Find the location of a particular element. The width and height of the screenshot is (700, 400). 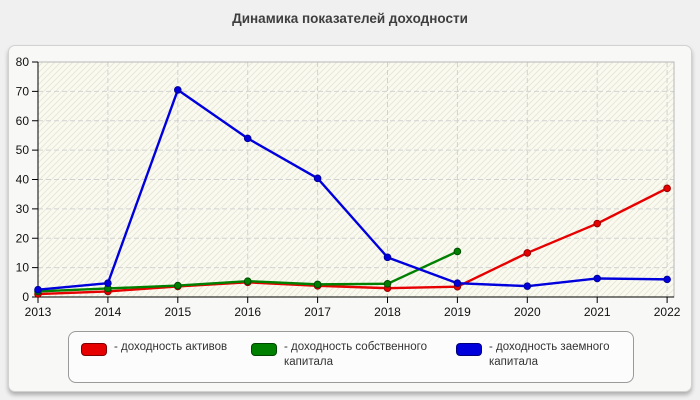

x-tick-label: 2020 is located at coordinates (527, 312).